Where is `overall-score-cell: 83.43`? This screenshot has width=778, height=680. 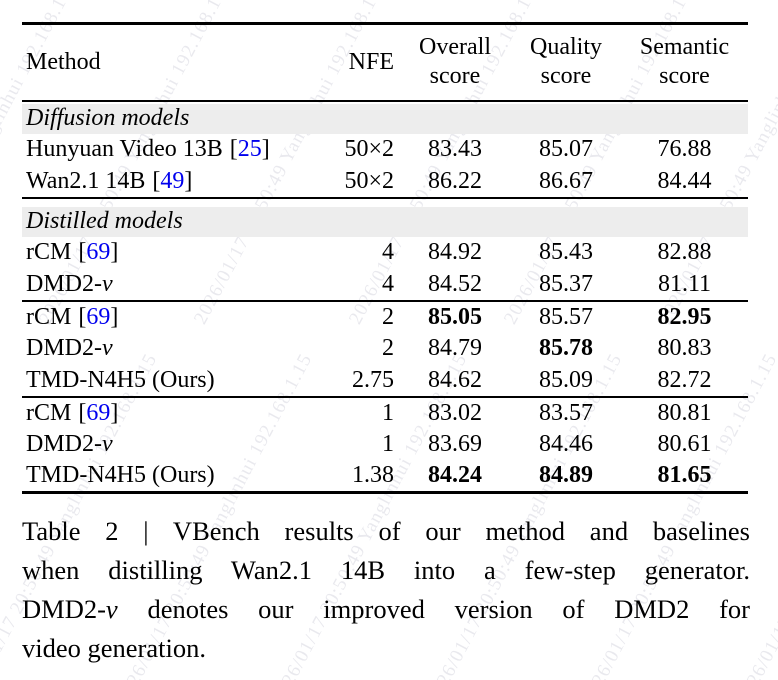
overall-score-cell: 83.43 is located at coordinates (455, 149).